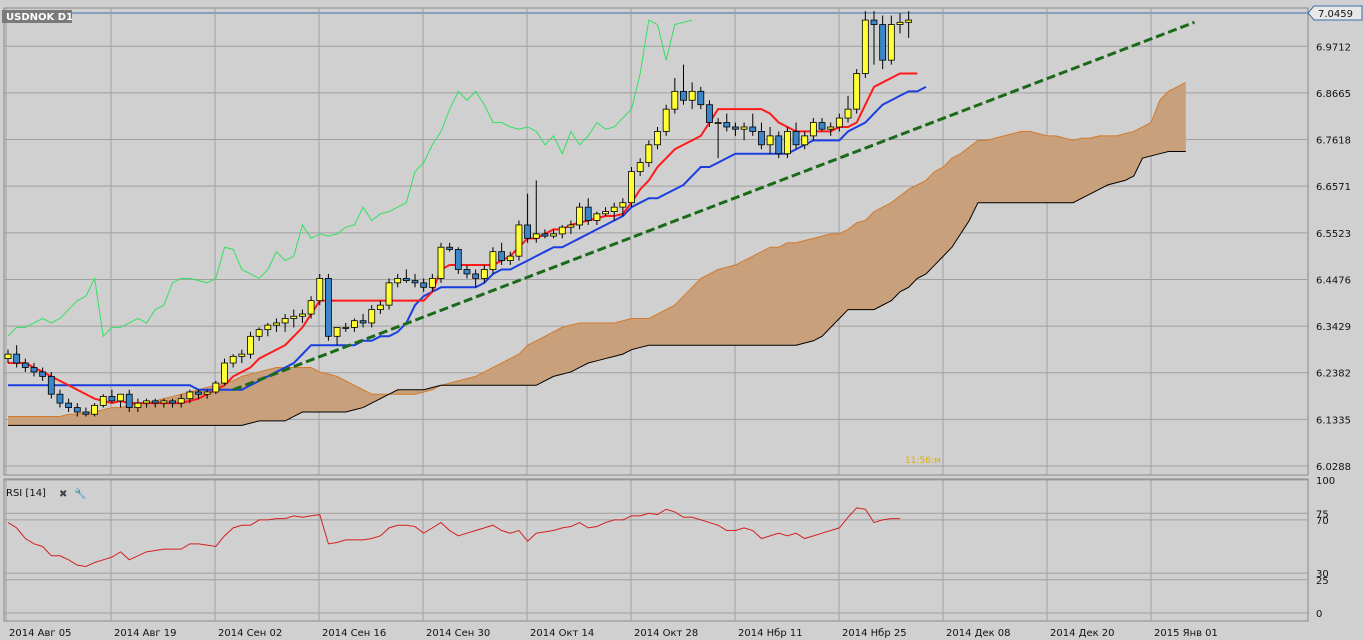 The height and width of the screenshot is (640, 1364). Describe the element at coordinates (1333, 467) in the screenshot. I see `price-tick-label: 6.0288` at that location.